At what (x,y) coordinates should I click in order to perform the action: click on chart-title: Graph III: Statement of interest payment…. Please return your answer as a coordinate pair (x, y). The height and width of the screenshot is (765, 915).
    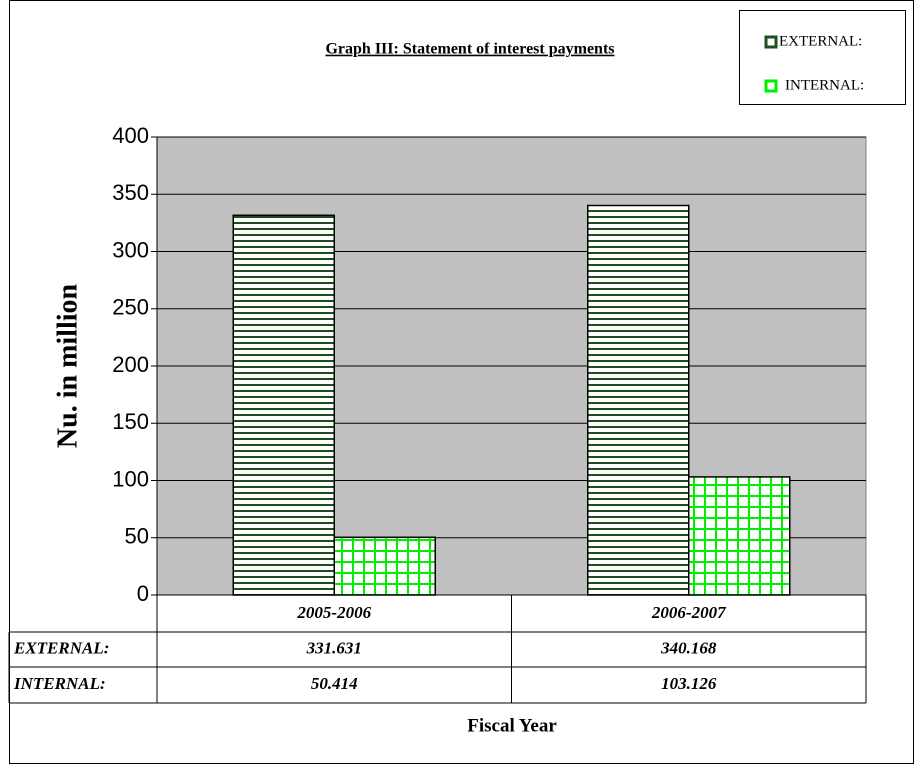
    Looking at the image, I should click on (469, 49).